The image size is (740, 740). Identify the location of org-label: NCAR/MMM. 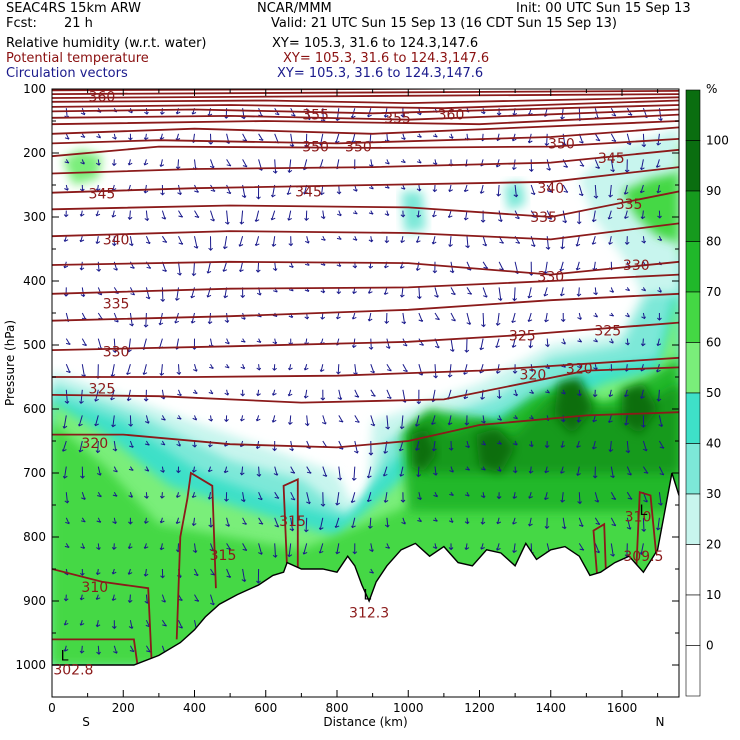
(294, 8).